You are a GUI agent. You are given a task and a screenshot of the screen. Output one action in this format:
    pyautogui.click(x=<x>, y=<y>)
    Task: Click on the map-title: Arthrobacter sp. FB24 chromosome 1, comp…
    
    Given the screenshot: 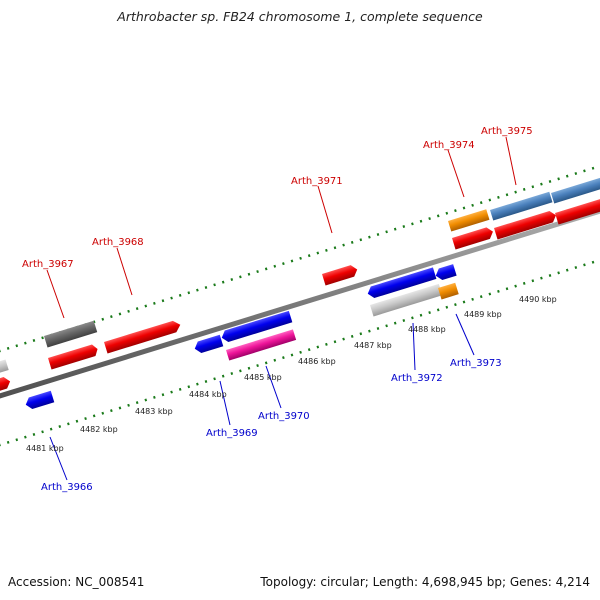 What is the action you would take?
    pyautogui.click(x=300, y=16)
    